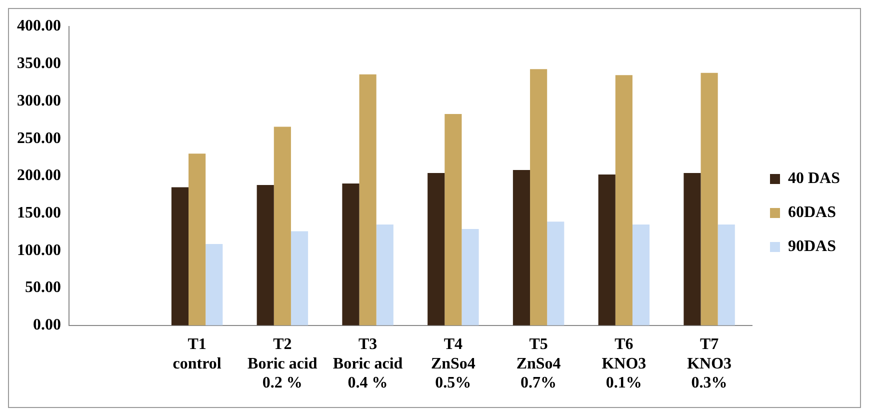 This screenshot has width=869, height=416. What do you see at coordinates (624, 364) in the screenshot?
I see `x-tick-label: T6 KNO3 0.1%` at bounding box center [624, 364].